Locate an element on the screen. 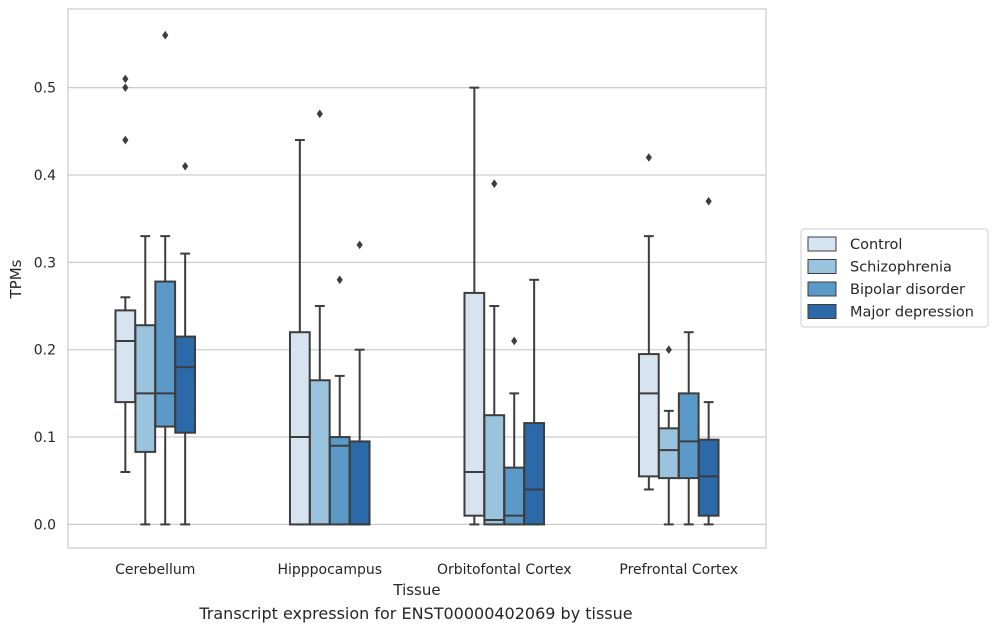  x-axis-label: Tissue is located at coordinates (416, 590).